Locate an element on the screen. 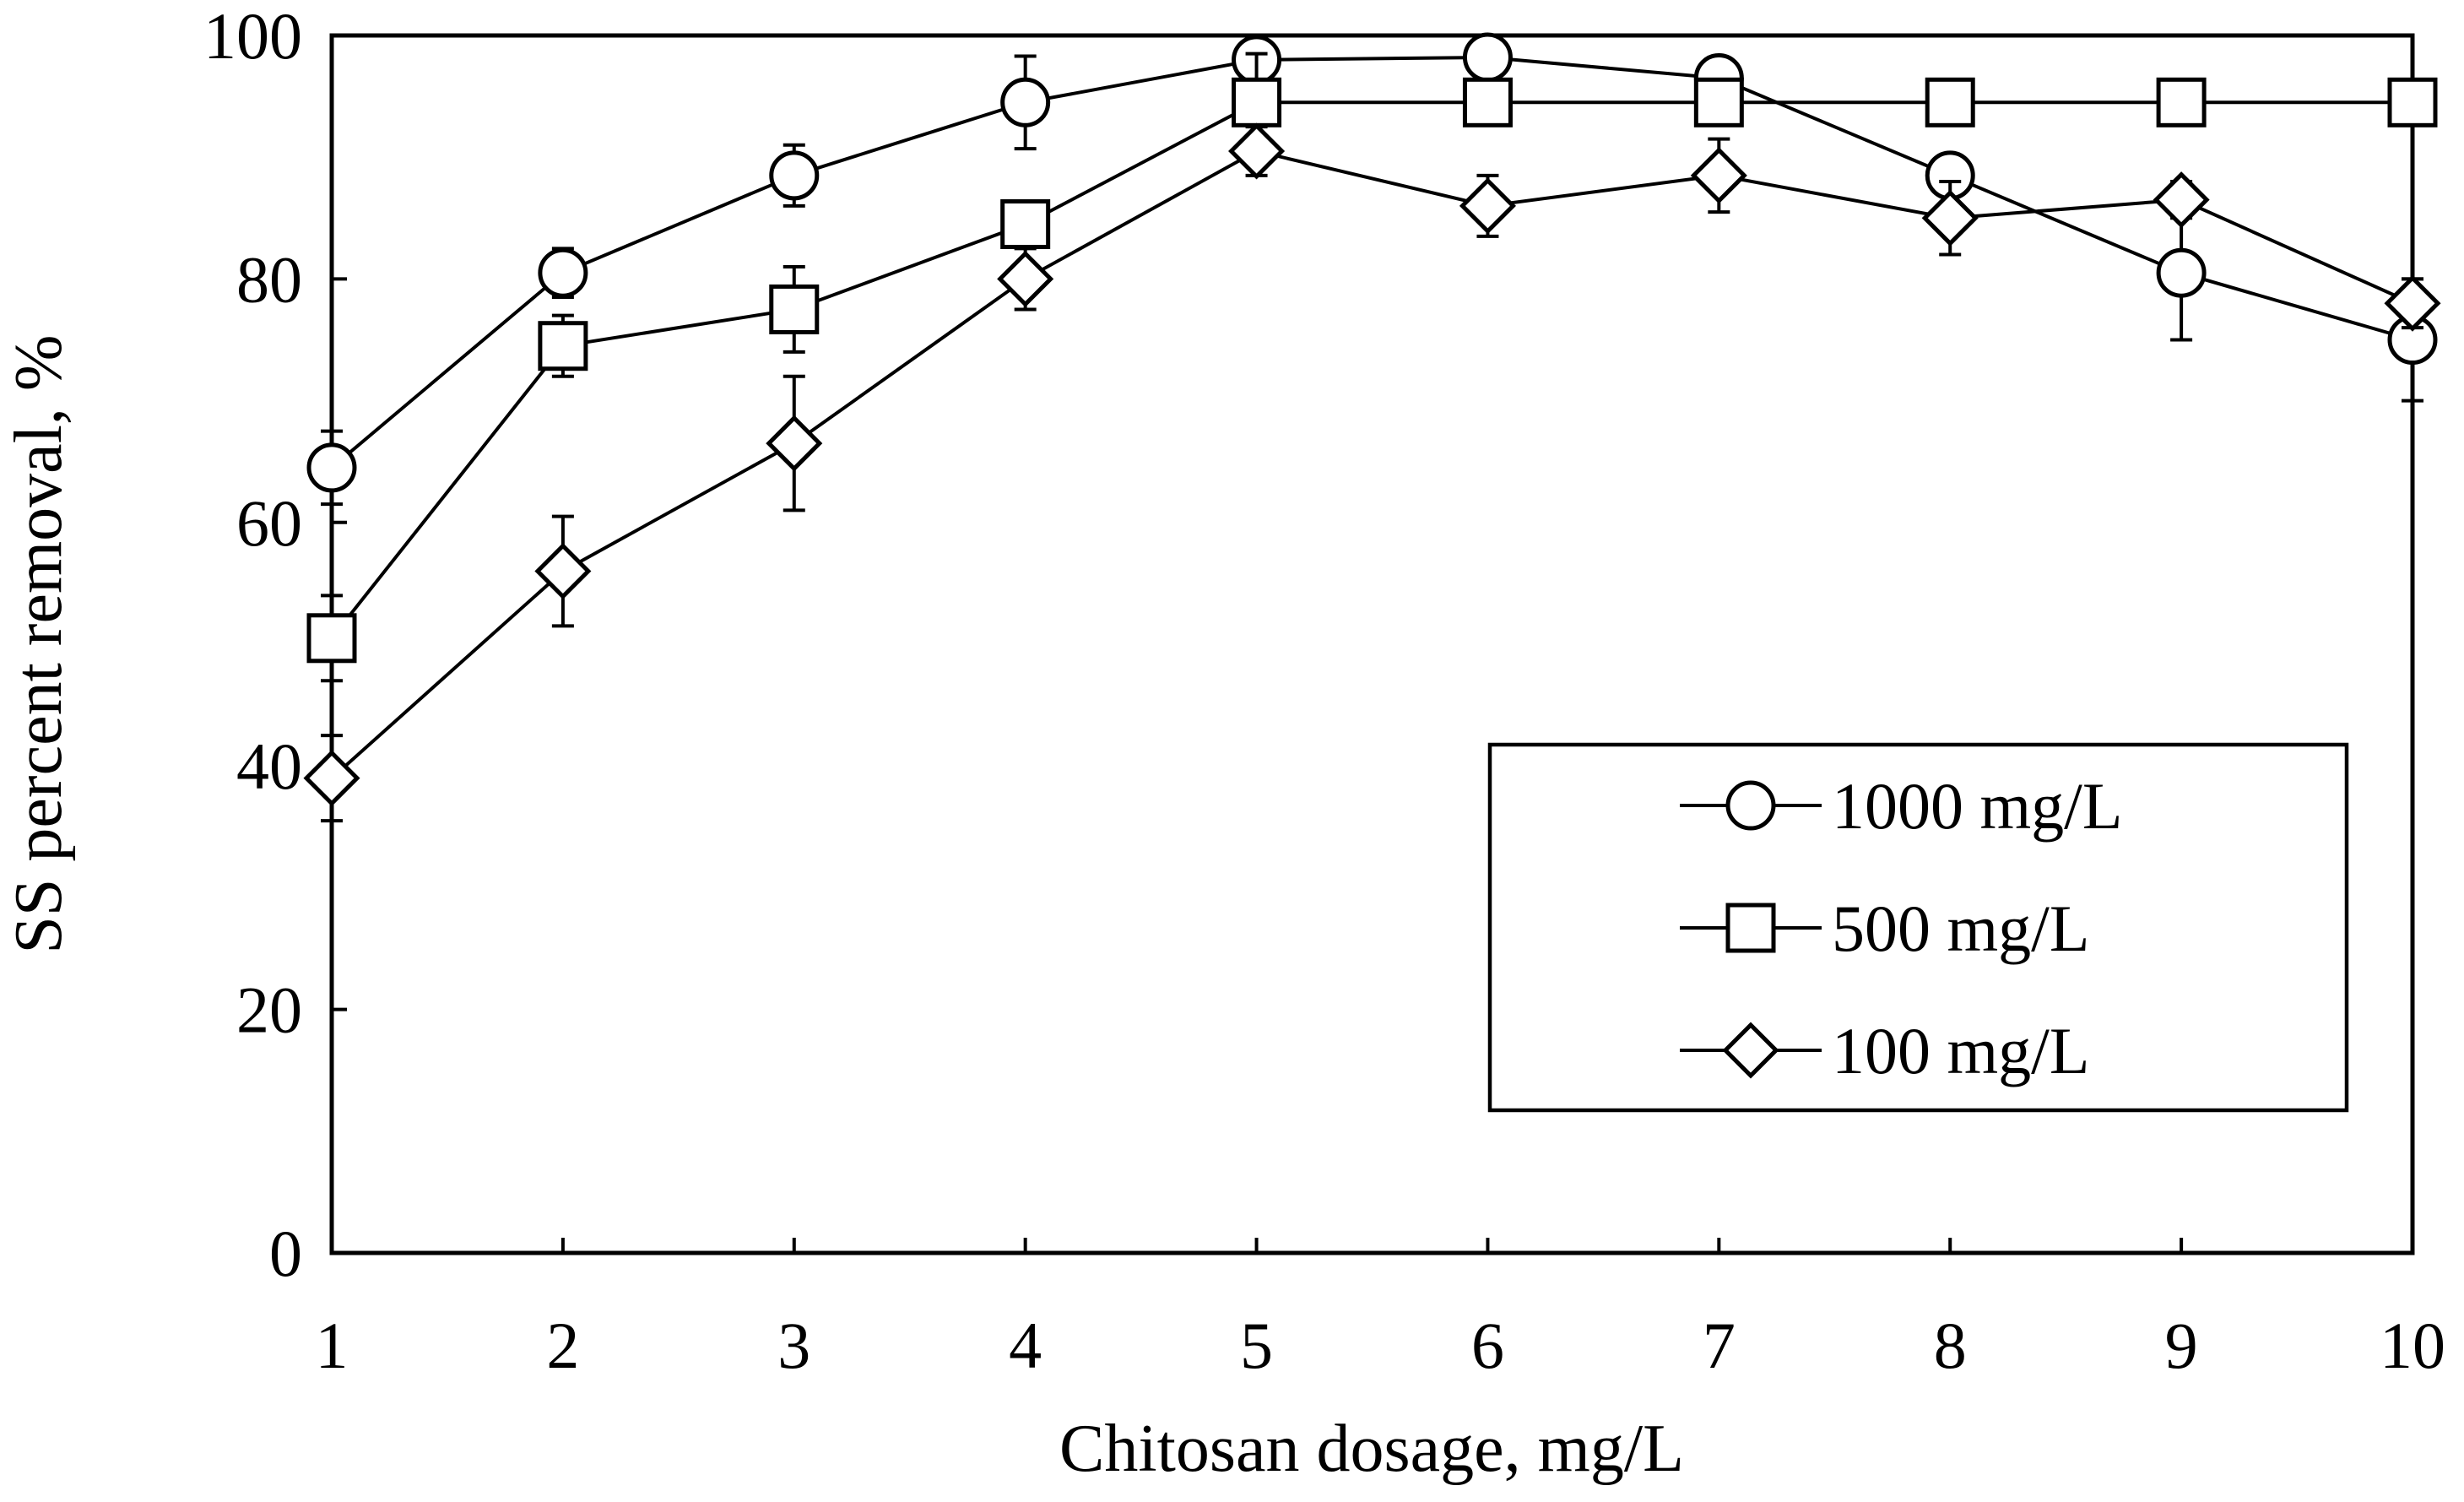 The width and height of the screenshot is (2464, 1502). y-tick-label: 80 is located at coordinates (269, 279).